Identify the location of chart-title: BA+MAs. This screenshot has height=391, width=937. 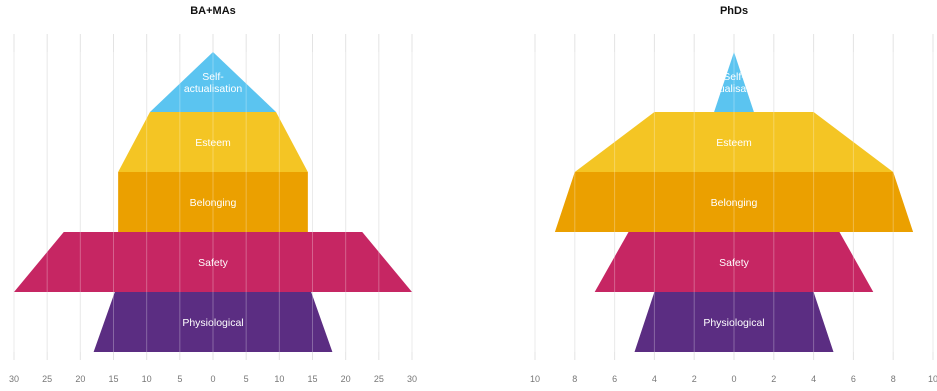
(213, 11).